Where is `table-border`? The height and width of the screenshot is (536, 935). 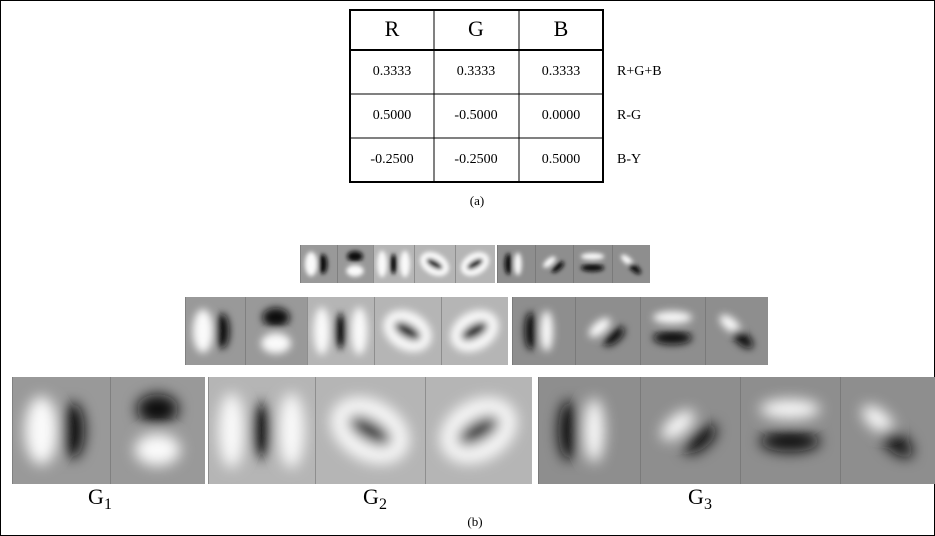 table-border is located at coordinates (476, 96).